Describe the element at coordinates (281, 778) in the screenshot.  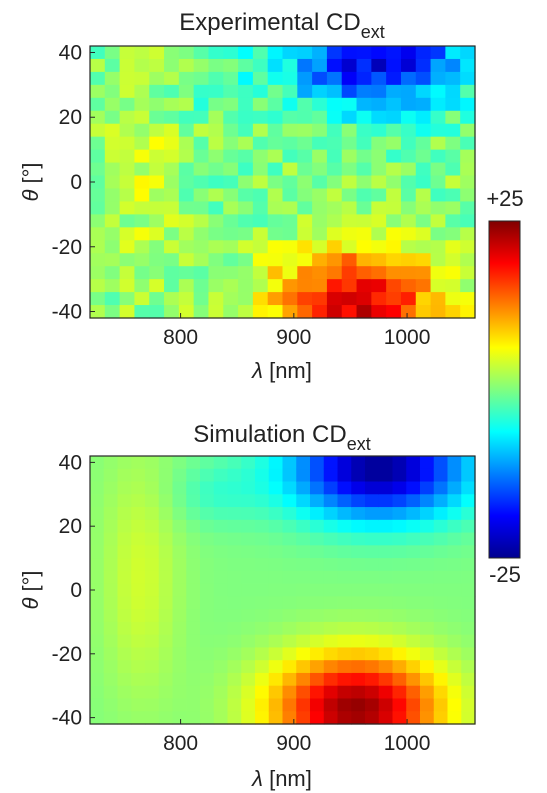
I see `simulation-xlabel: λ [nm]` at that location.